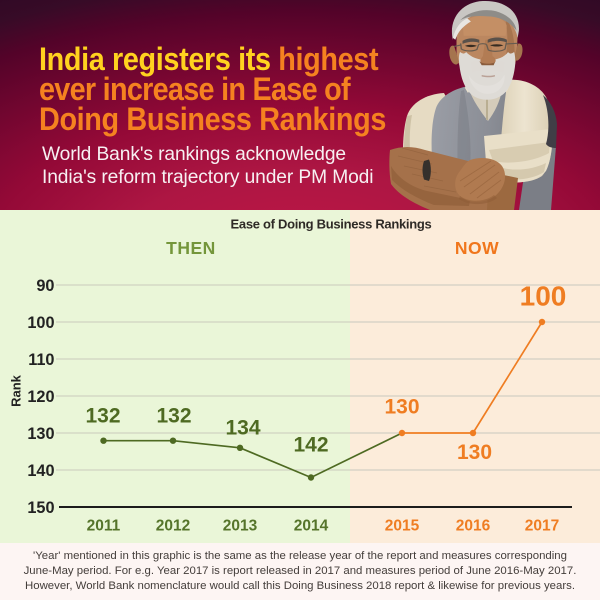  Describe the element at coordinates (45, 285) in the screenshot. I see `svg-text: 90` at that location.